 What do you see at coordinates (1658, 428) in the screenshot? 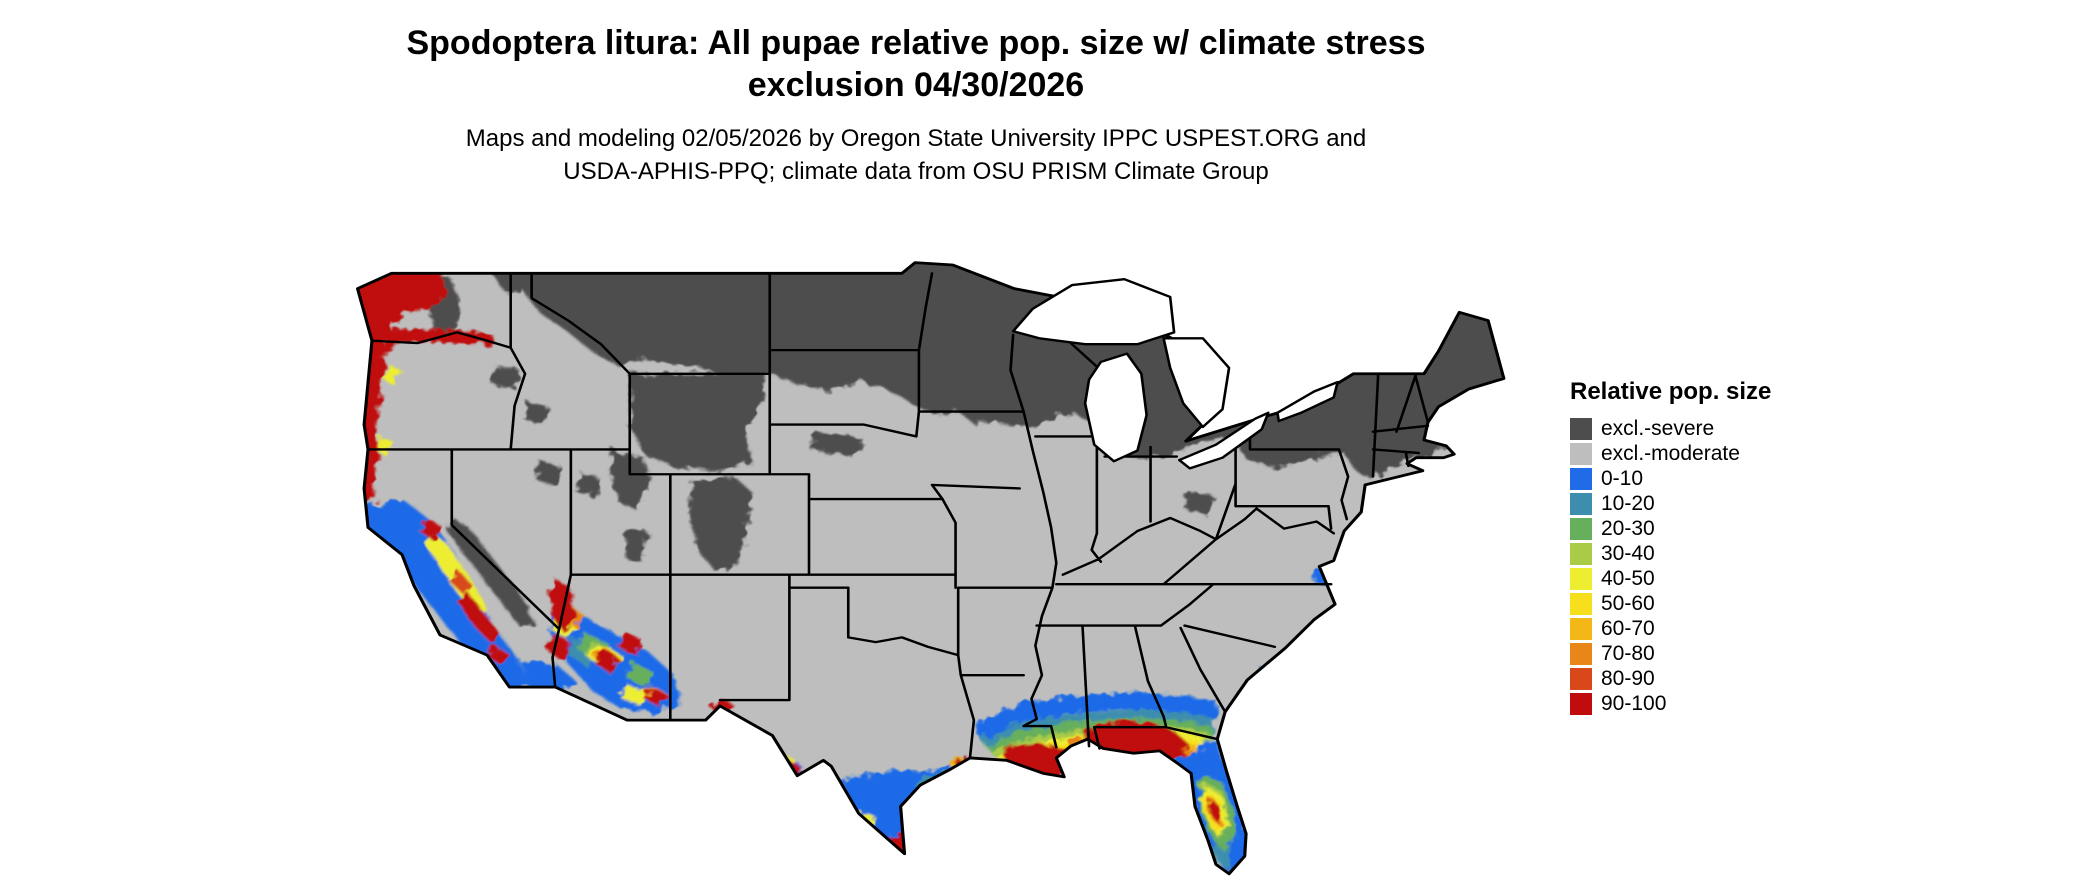
I see `legend-item-label: excl.-severe` at bounding box center [1658, 428].